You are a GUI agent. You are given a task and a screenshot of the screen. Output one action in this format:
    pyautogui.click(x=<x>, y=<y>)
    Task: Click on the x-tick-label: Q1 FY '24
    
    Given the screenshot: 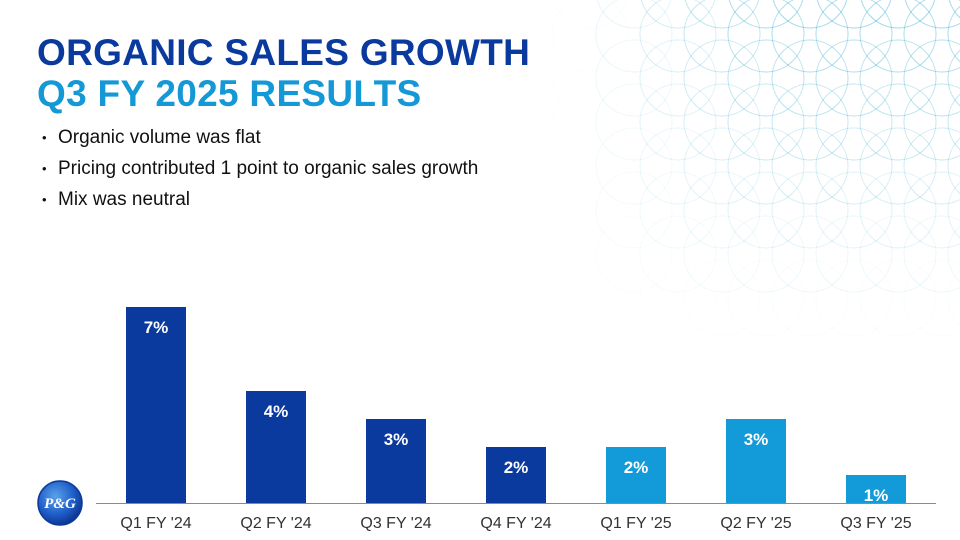 What is the action you would take?
    pyautogui.click(x=155, y=523)
    